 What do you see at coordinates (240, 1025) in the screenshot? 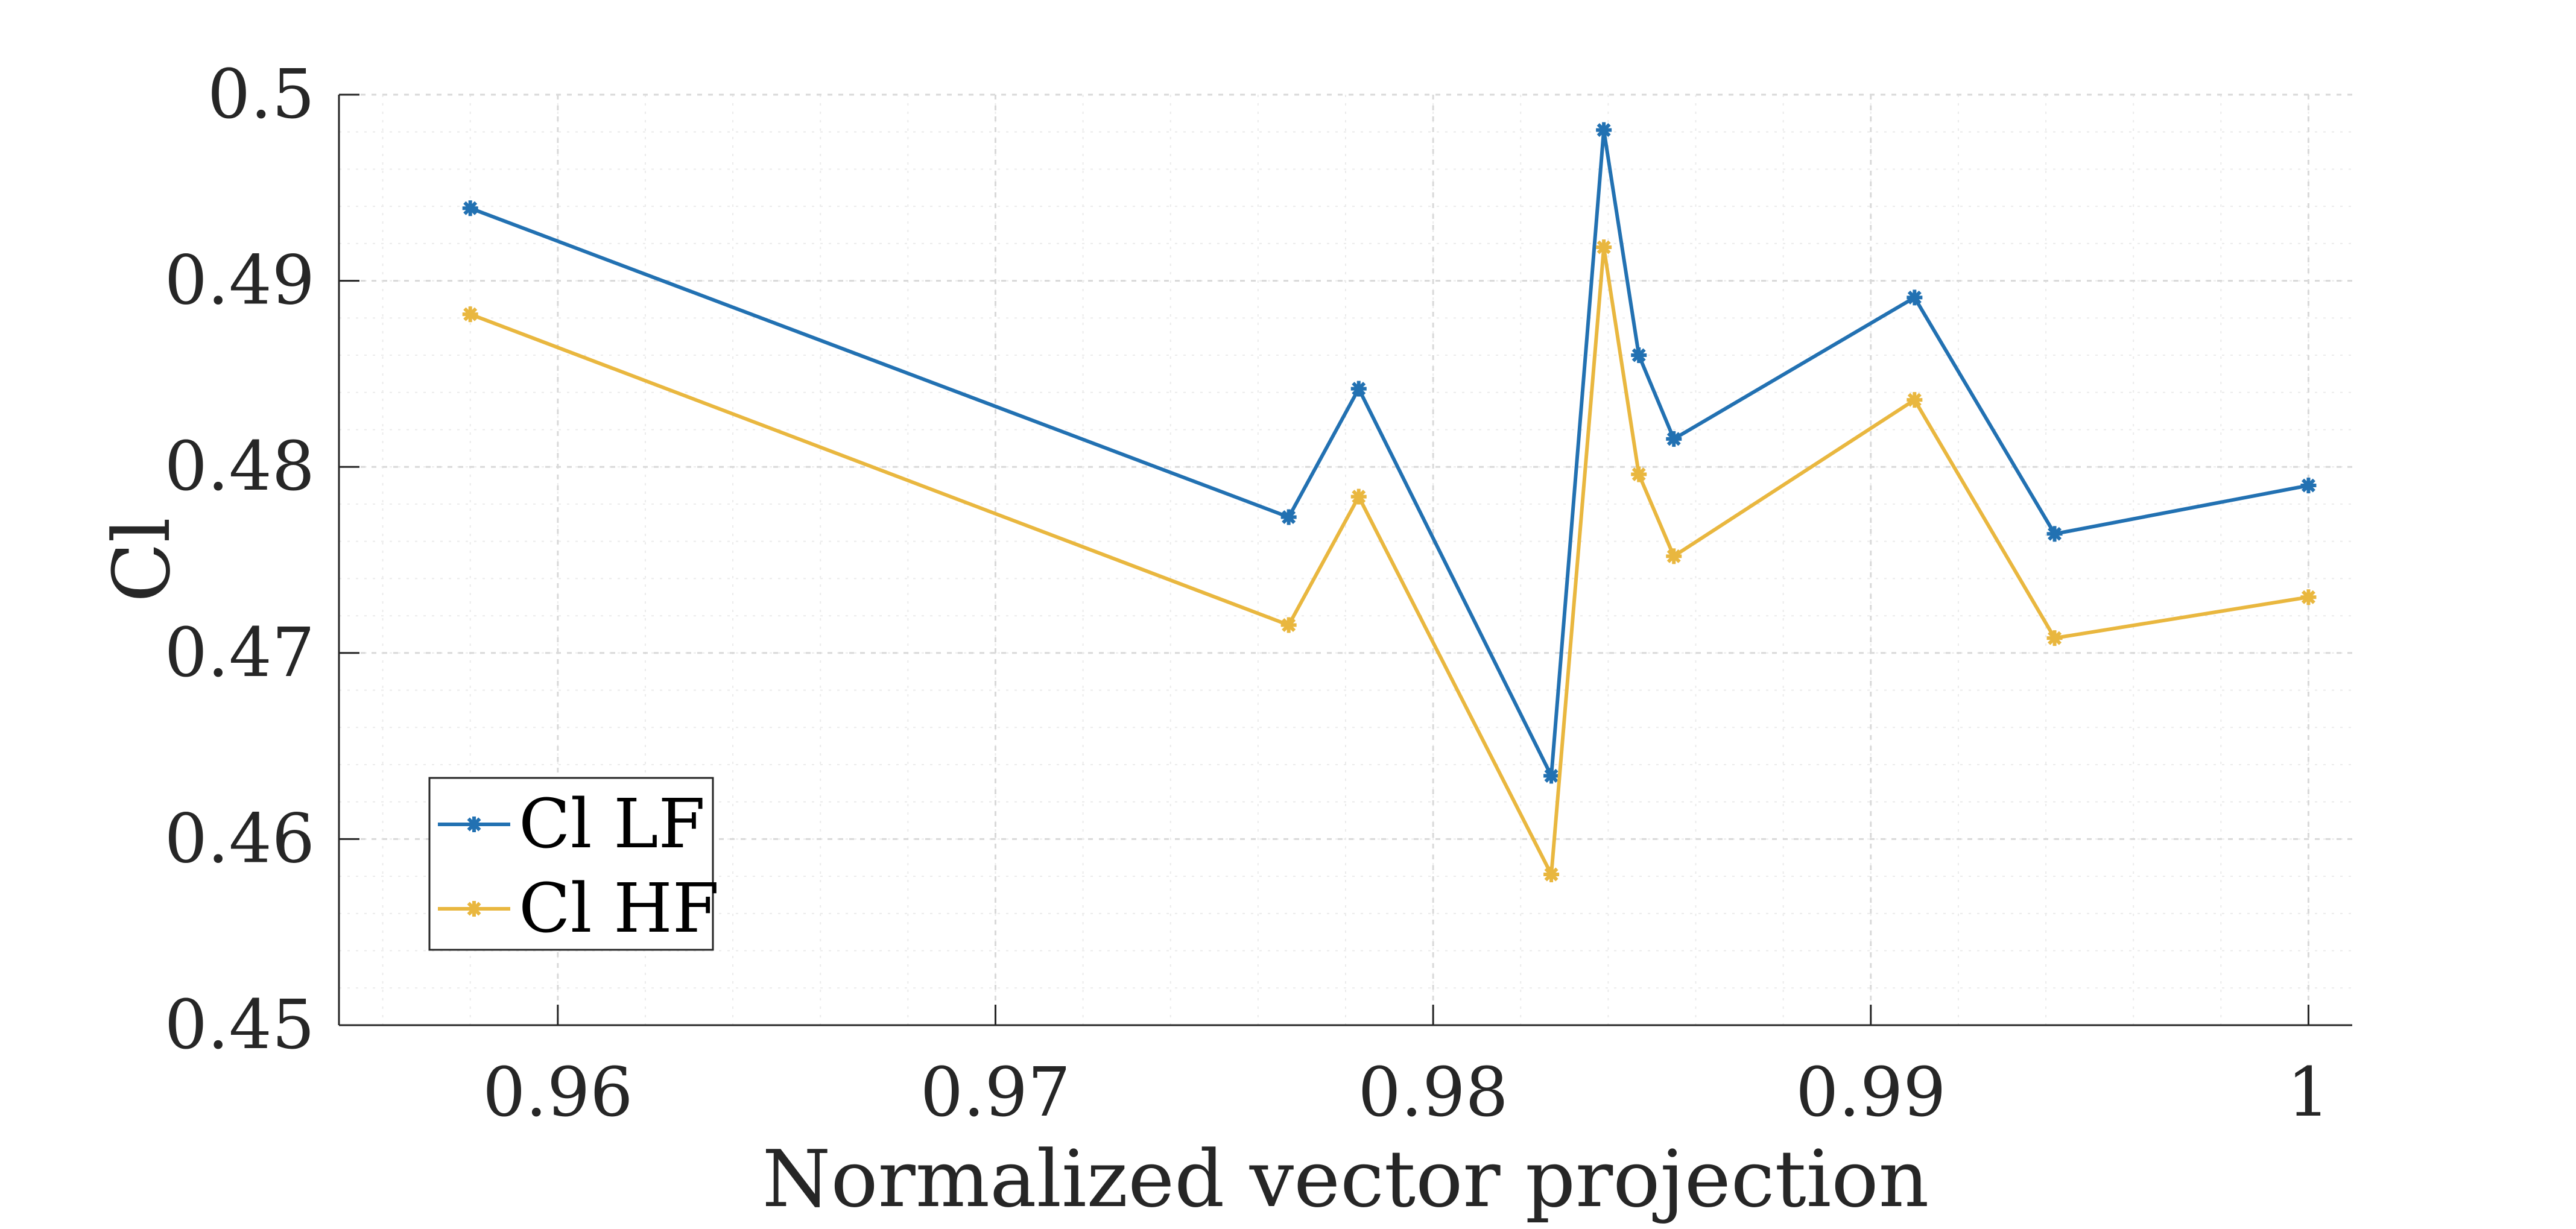
I see `y-tick-label: 0.45` at bounding box center [240, 1025].